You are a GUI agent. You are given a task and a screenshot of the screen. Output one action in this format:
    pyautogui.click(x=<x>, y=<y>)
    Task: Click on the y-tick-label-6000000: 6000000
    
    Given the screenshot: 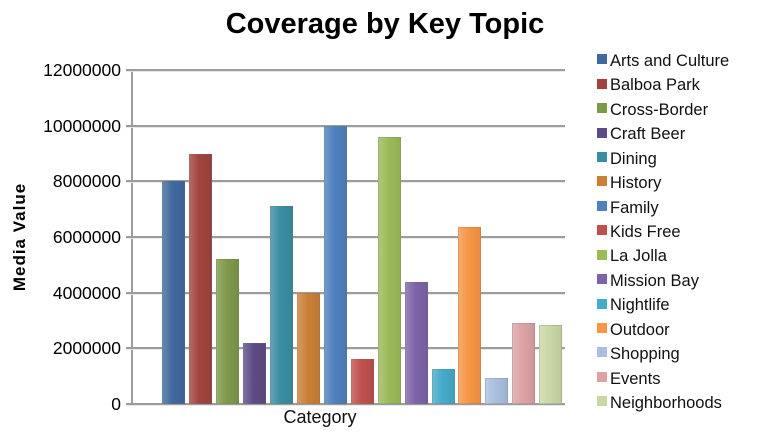 What is the action you would take?
    pyautogui.click(x=86, y=237)
    